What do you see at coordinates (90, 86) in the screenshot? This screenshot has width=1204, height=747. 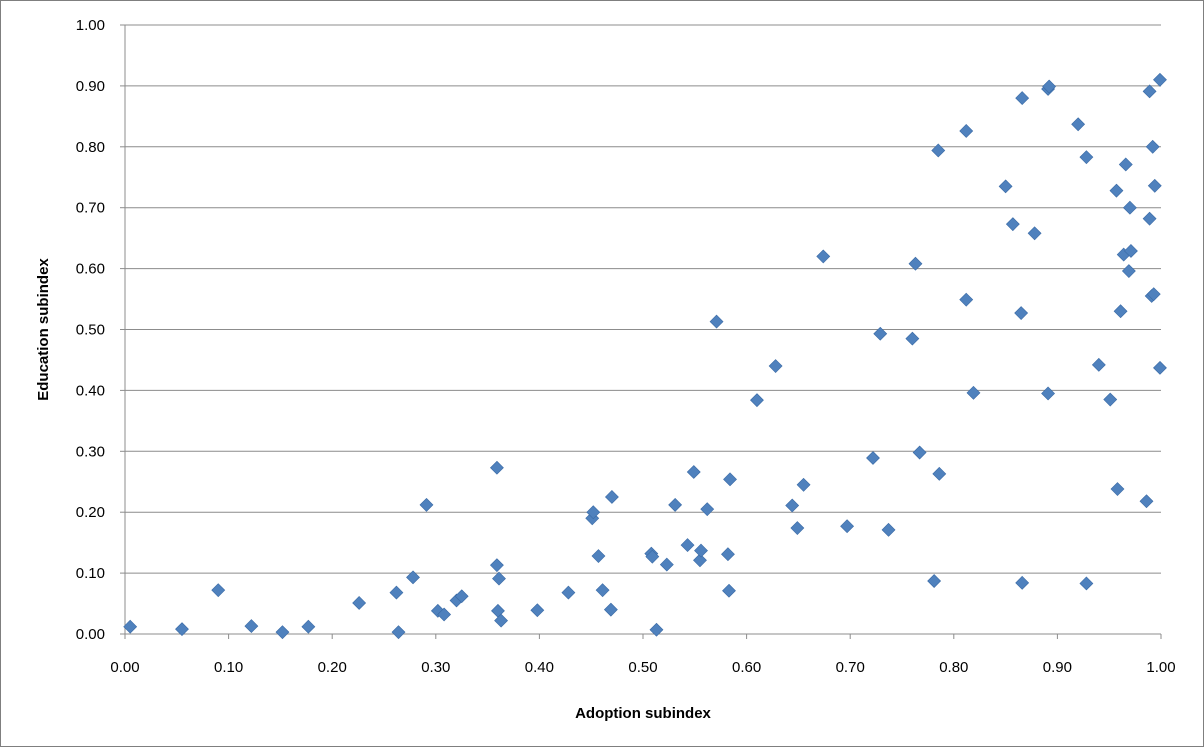 I see `y-tick-label: 0.90` at bounding box center [90, 86].